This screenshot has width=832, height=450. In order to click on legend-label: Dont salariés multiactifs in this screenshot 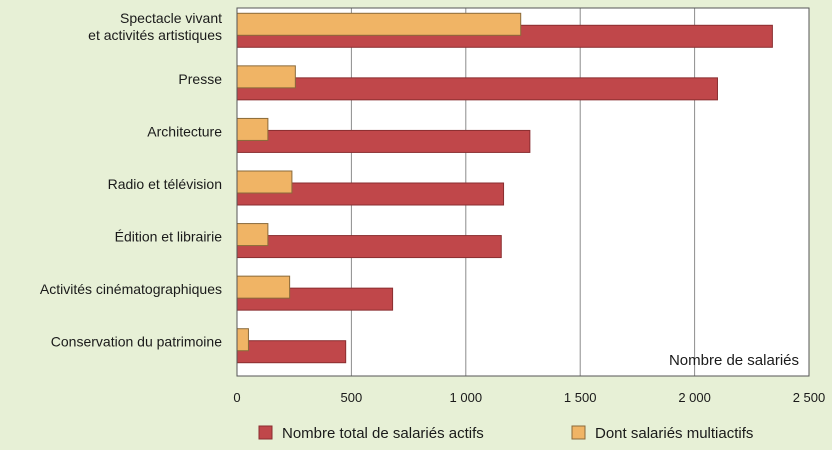, I will do `click(674, 433)`.